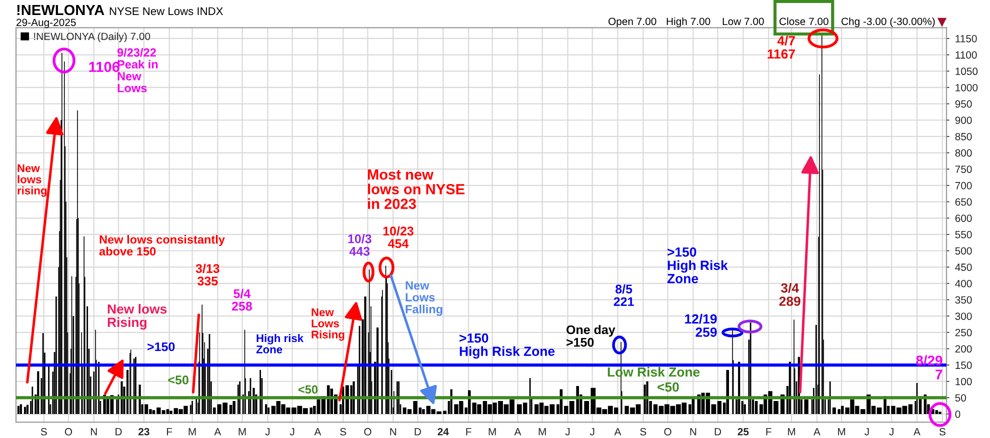  I want to click on annotation: New Lows Rising, so click(328, 324).